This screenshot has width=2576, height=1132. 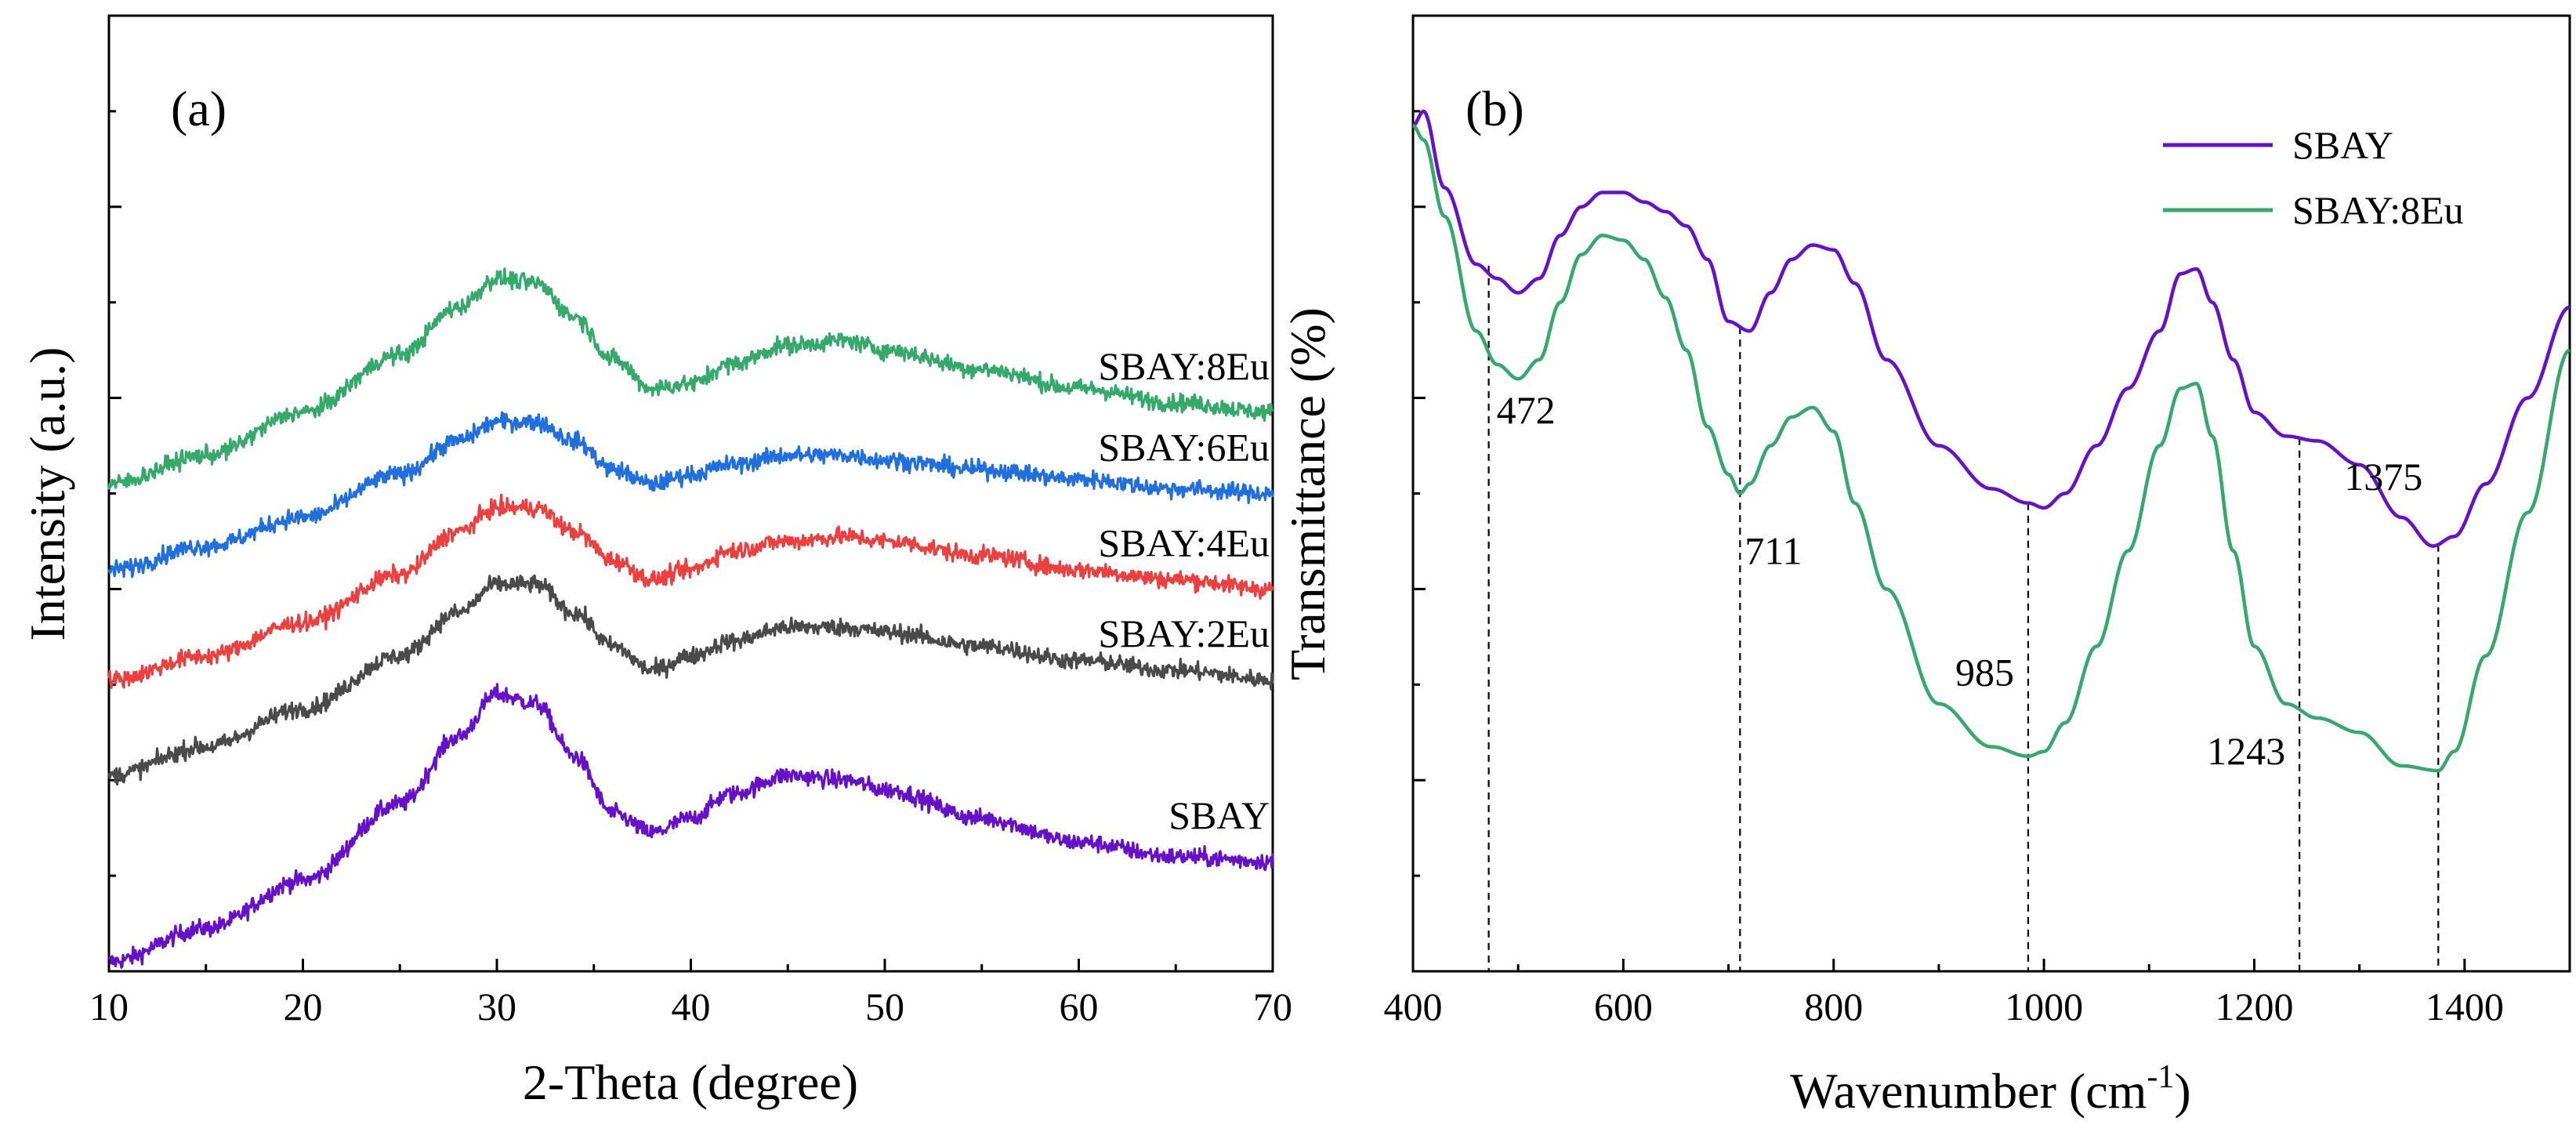 I want to click on series-label-sbay-2eu: SBAY:2Eu, so click(x=1184, y=633).